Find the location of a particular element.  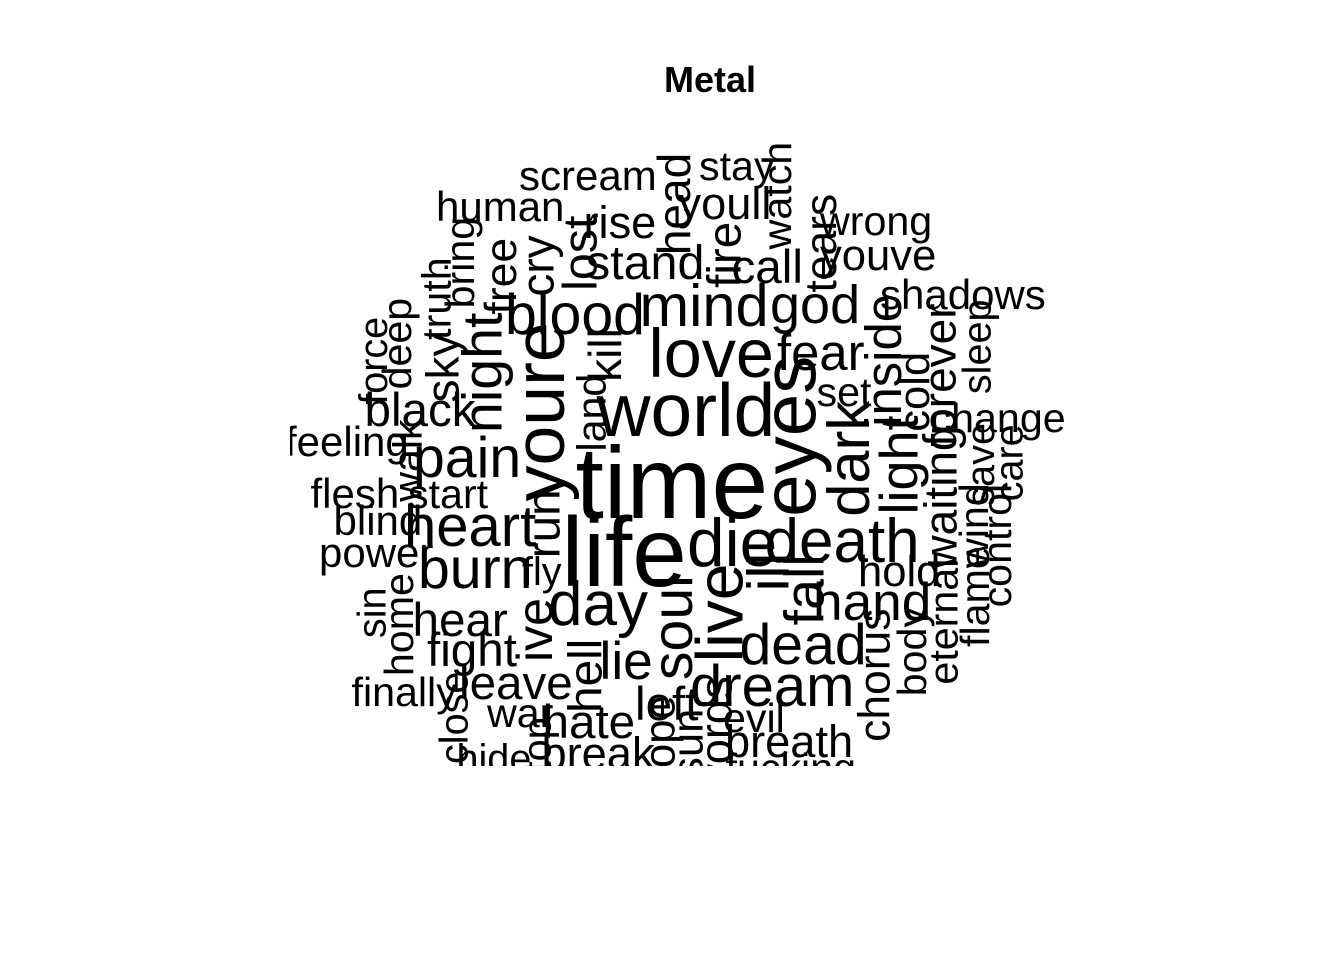

word-flesh: flesh is located at coordinates (355, 493).